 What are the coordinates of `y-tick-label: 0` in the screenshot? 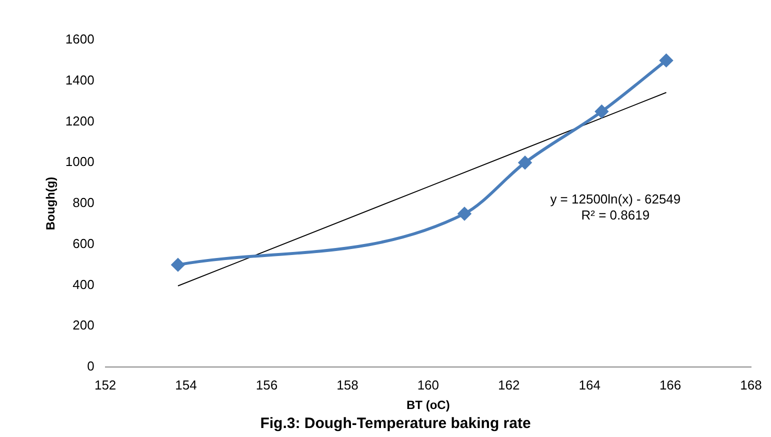 It's located at (90, 366).